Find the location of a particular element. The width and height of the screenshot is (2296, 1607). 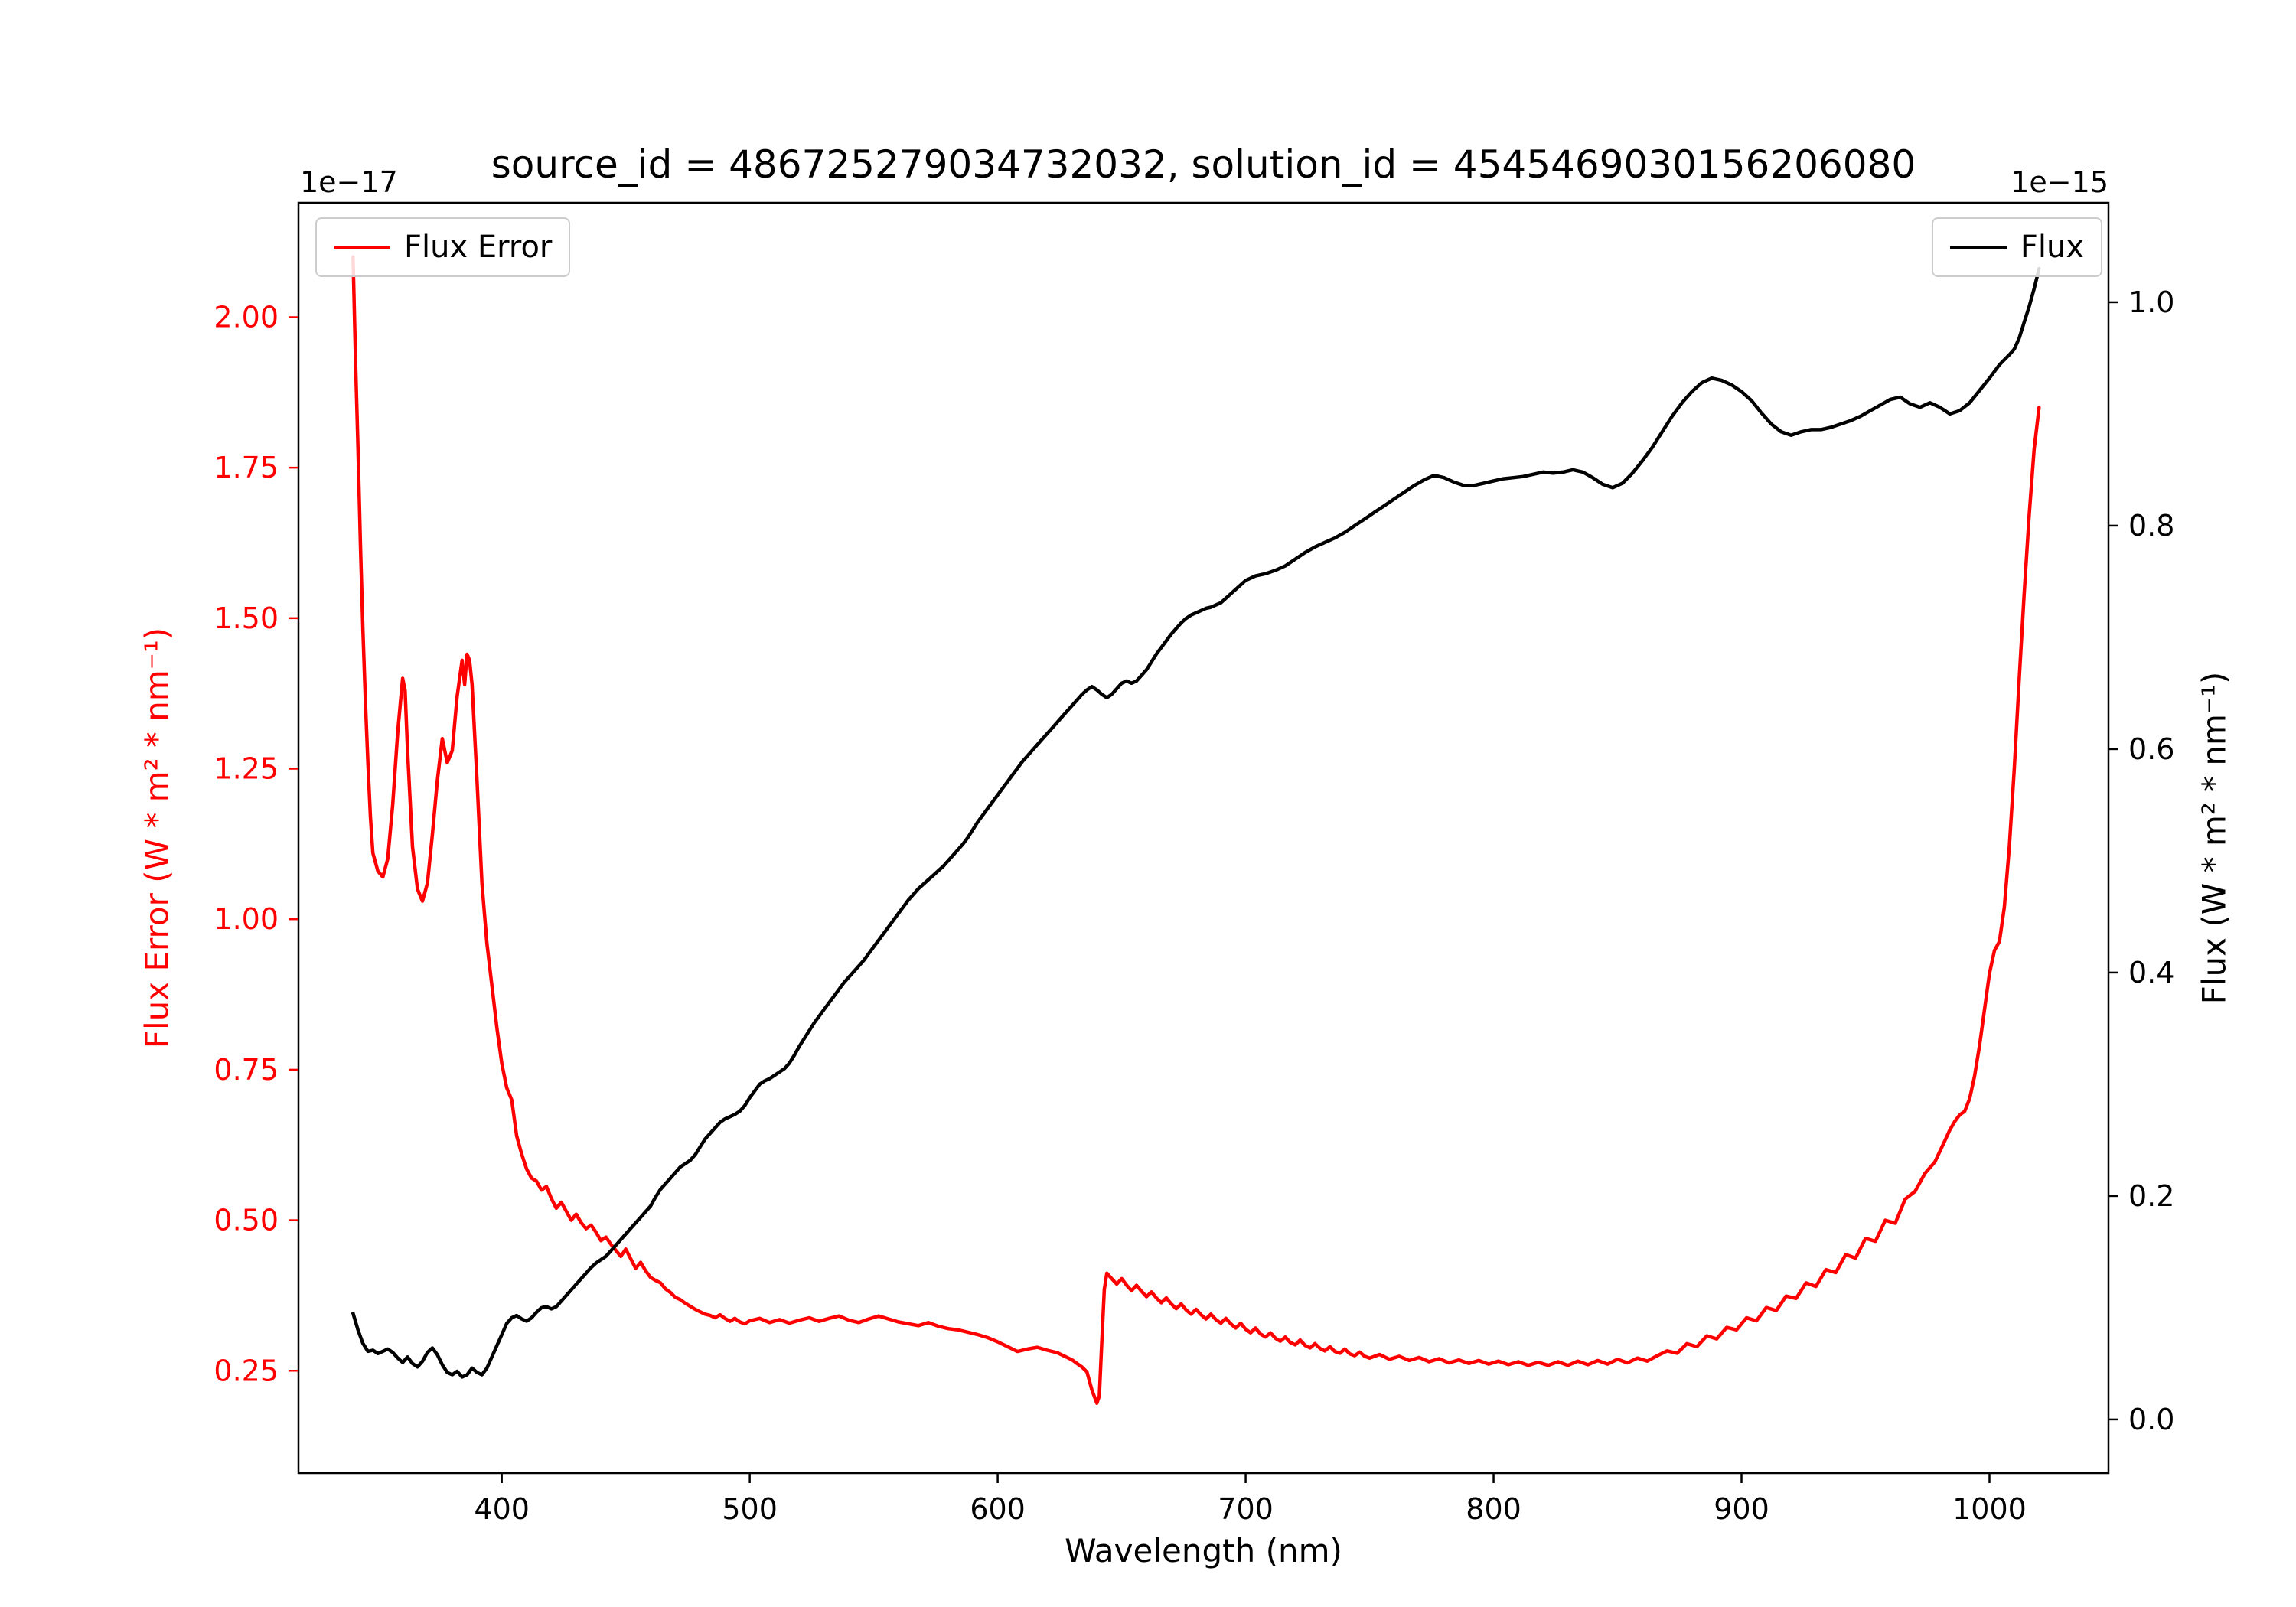

x-tick-label: 600 is located at coordinates (998, 1509).